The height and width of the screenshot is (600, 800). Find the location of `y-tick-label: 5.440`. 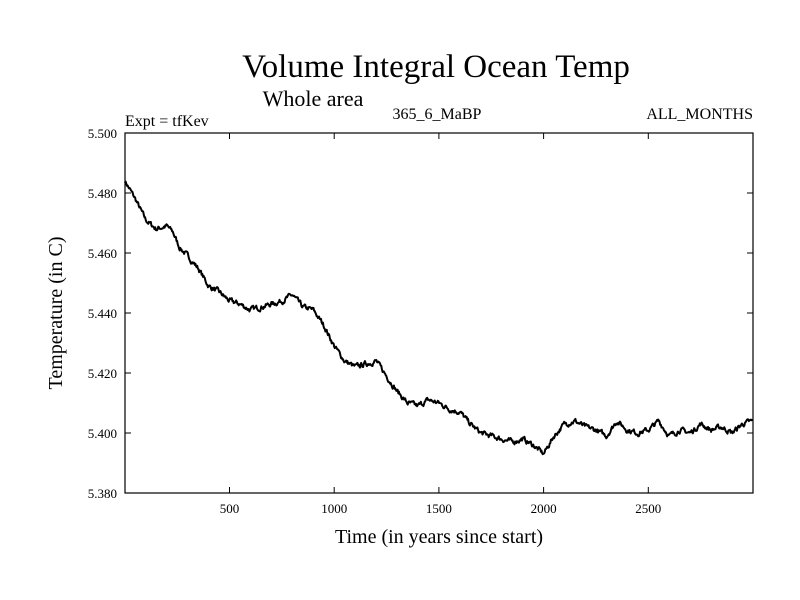

y-tick-label: 5.440 is located at coordinates (102, 313).